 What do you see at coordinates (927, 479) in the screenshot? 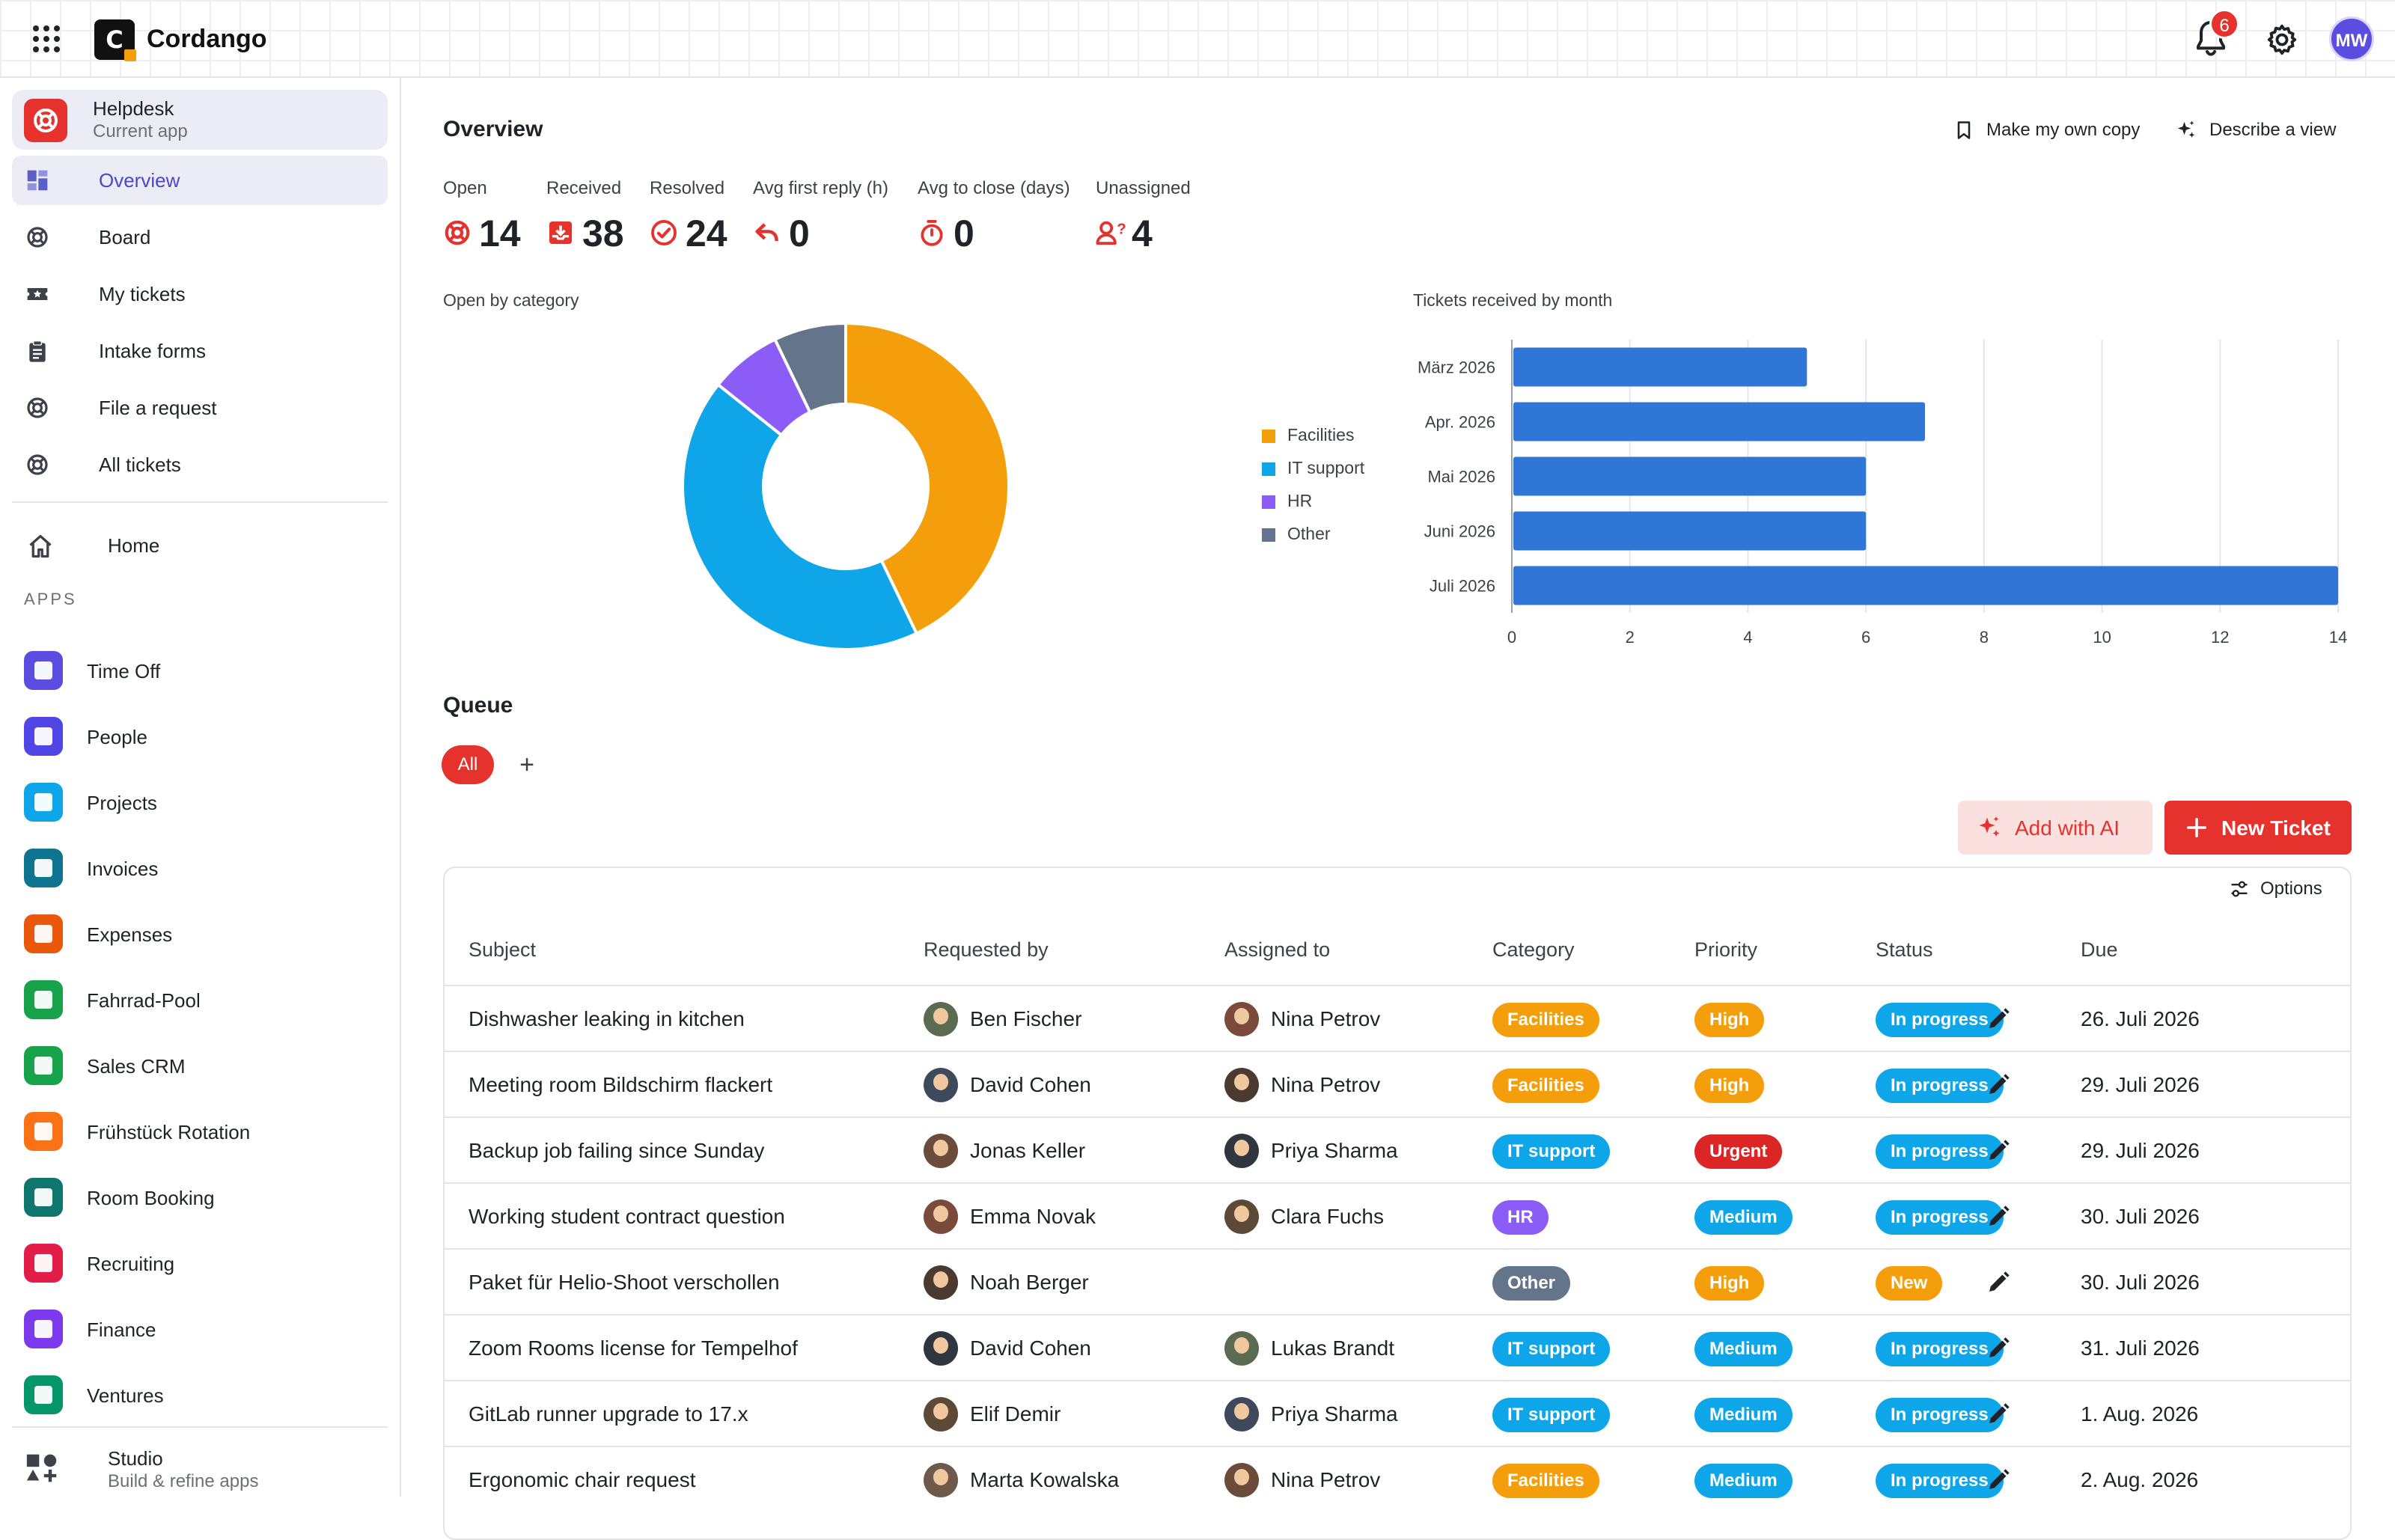
I see `donut-slice-facilities` at bounding box center [927, 479].